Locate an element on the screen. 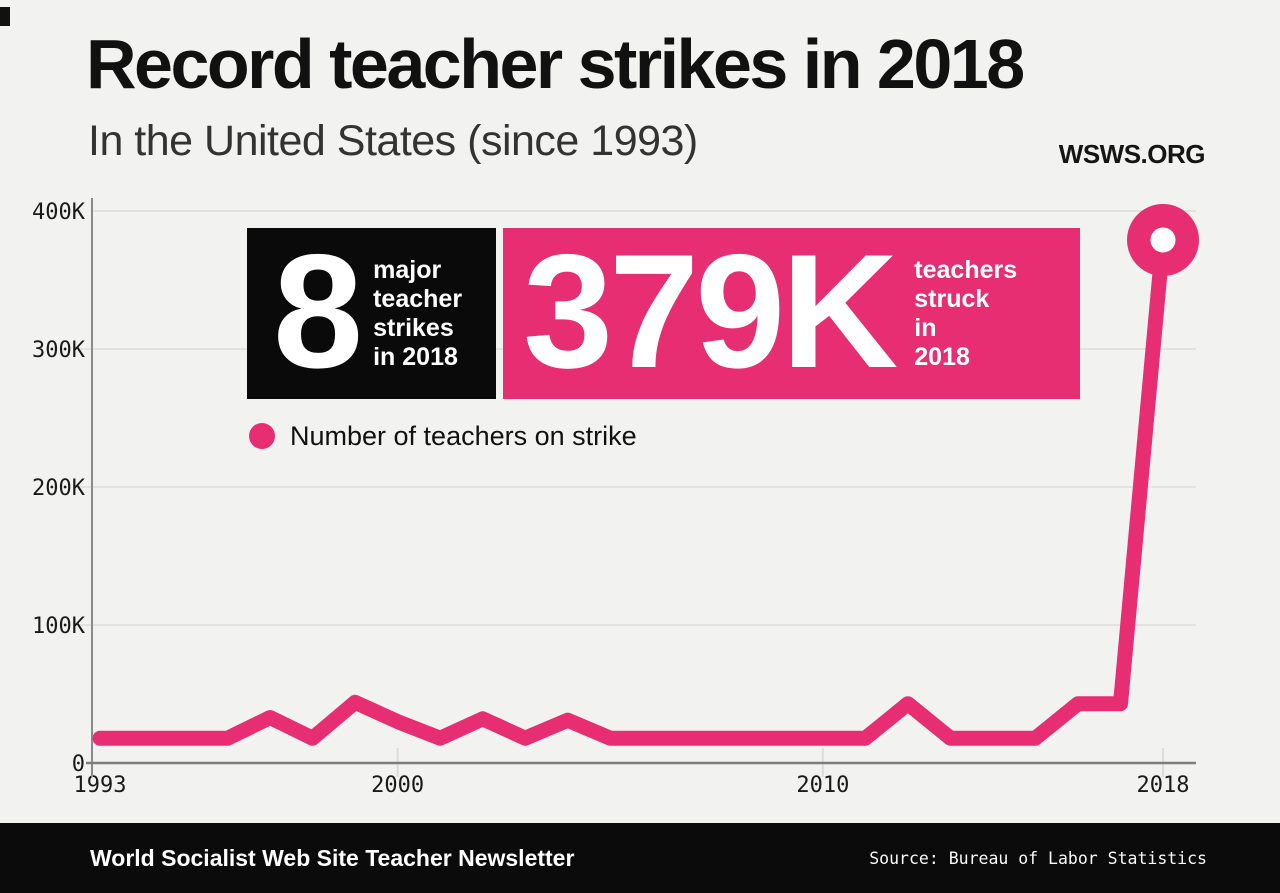 The image size is (1280, 893). caption-line: strikes is located at coordinates (413, 327).